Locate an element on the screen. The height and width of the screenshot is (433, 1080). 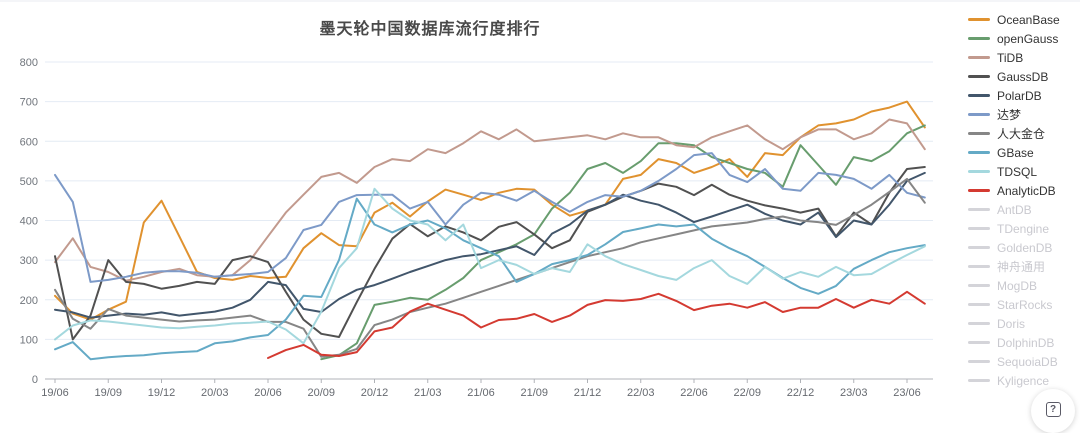
legend-item-PolarDB: PolarDB is located at coordinates (1024, 95).